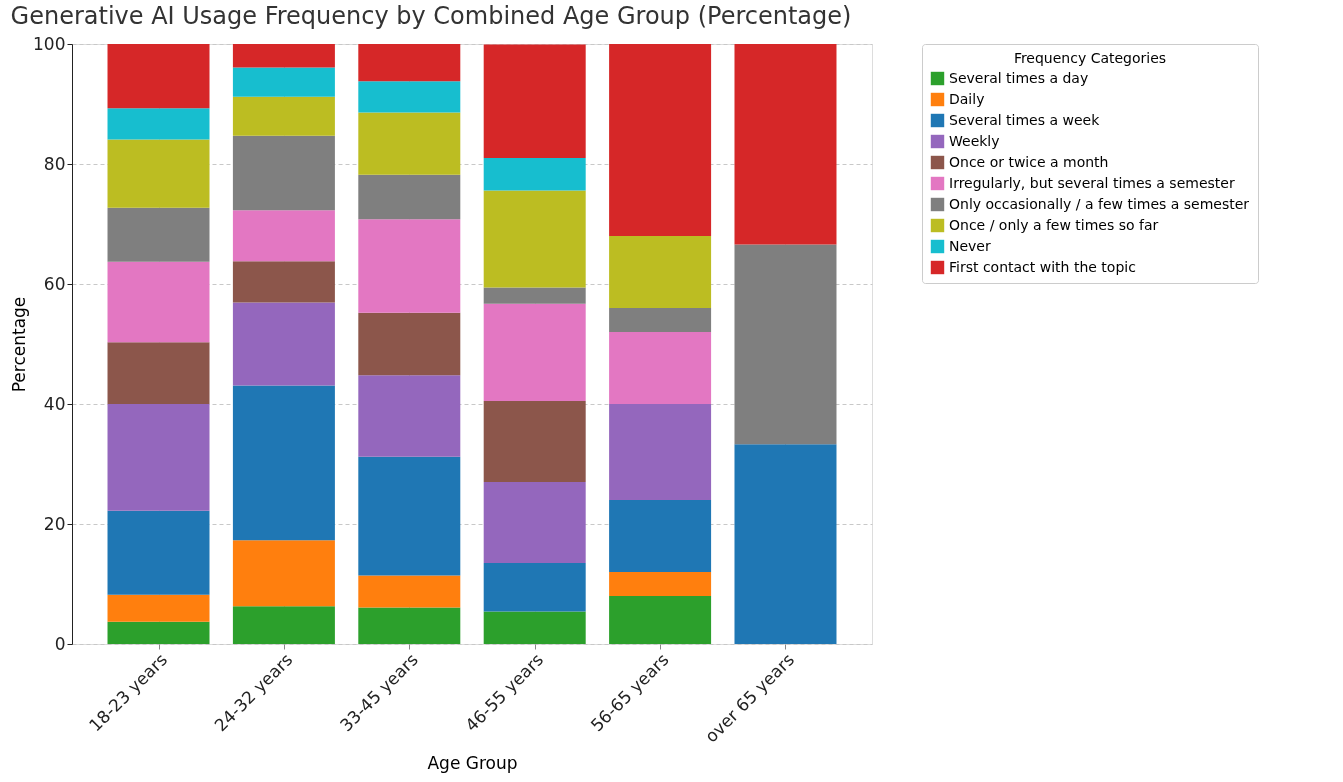  Describe the element at coordinates (1092, 182) in the screenshot. I see `legend-label: Irregularly, but several times a semester` at that location.